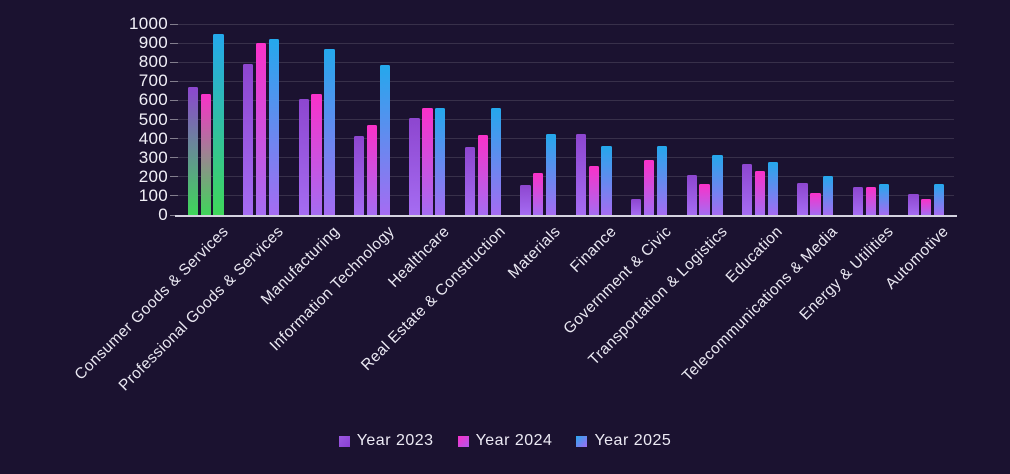  What do you see at coordinates (153, 119) in the screenshot?
I see `y-axis-label-500: 500` at bounding box center [153, 119].